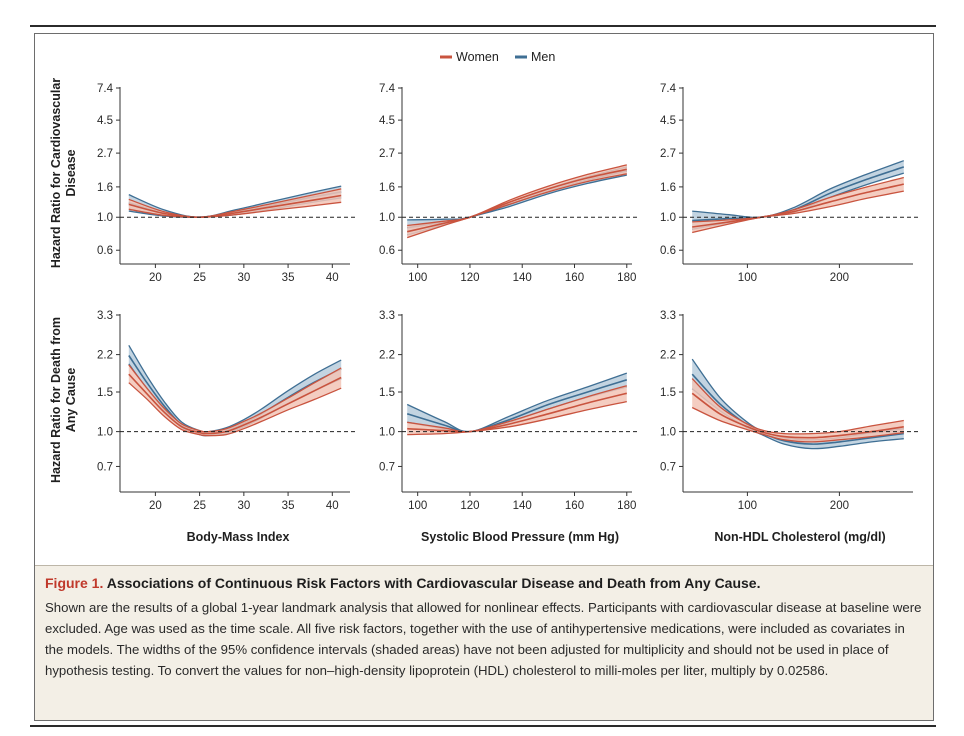 The width and height of the screenshot is (964, 736). I want to click on panel-0-0: 7.4 4.5 2.7 1.6 1.0 0.6 20 25 30 35 40, so click(226, 183).